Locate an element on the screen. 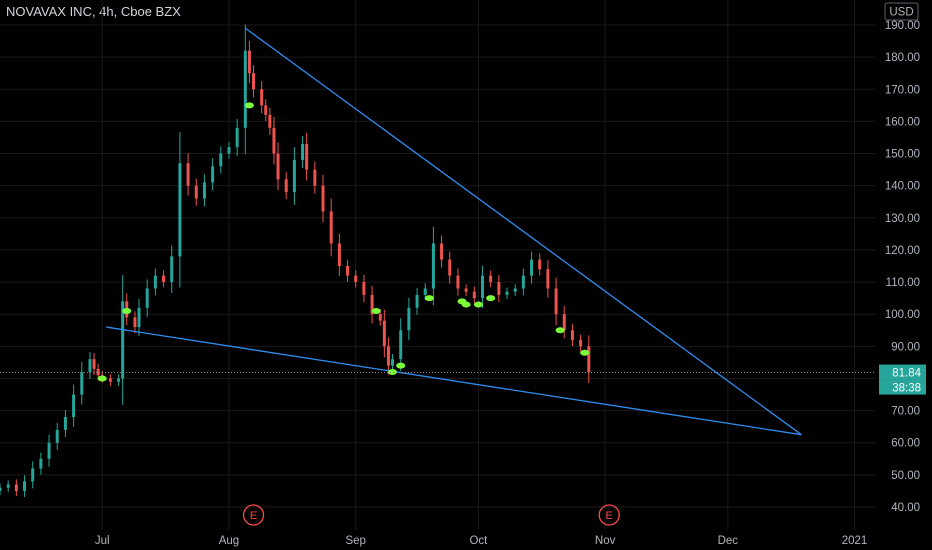 The image size is (932, 550). y-tick-label: 140.00 is located at coordinates (902, 187).